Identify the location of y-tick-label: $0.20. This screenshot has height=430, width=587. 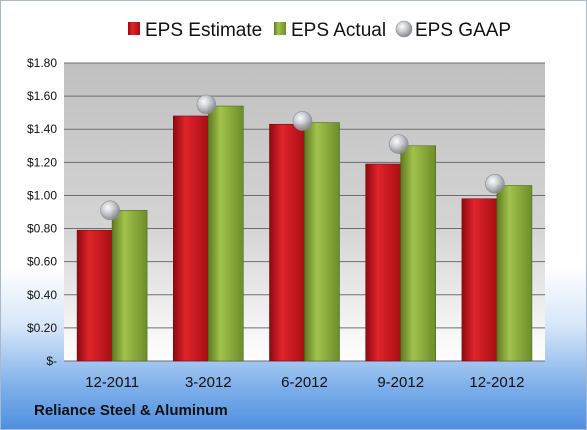
(42, 328).